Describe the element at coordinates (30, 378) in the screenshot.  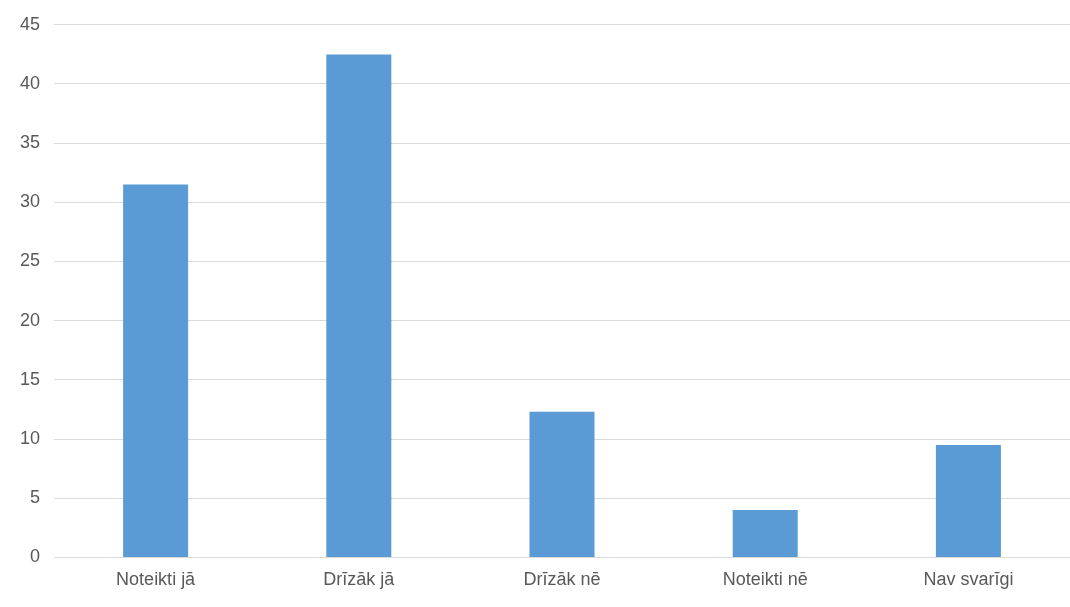
I see `y-tick-label: 15` at that location.